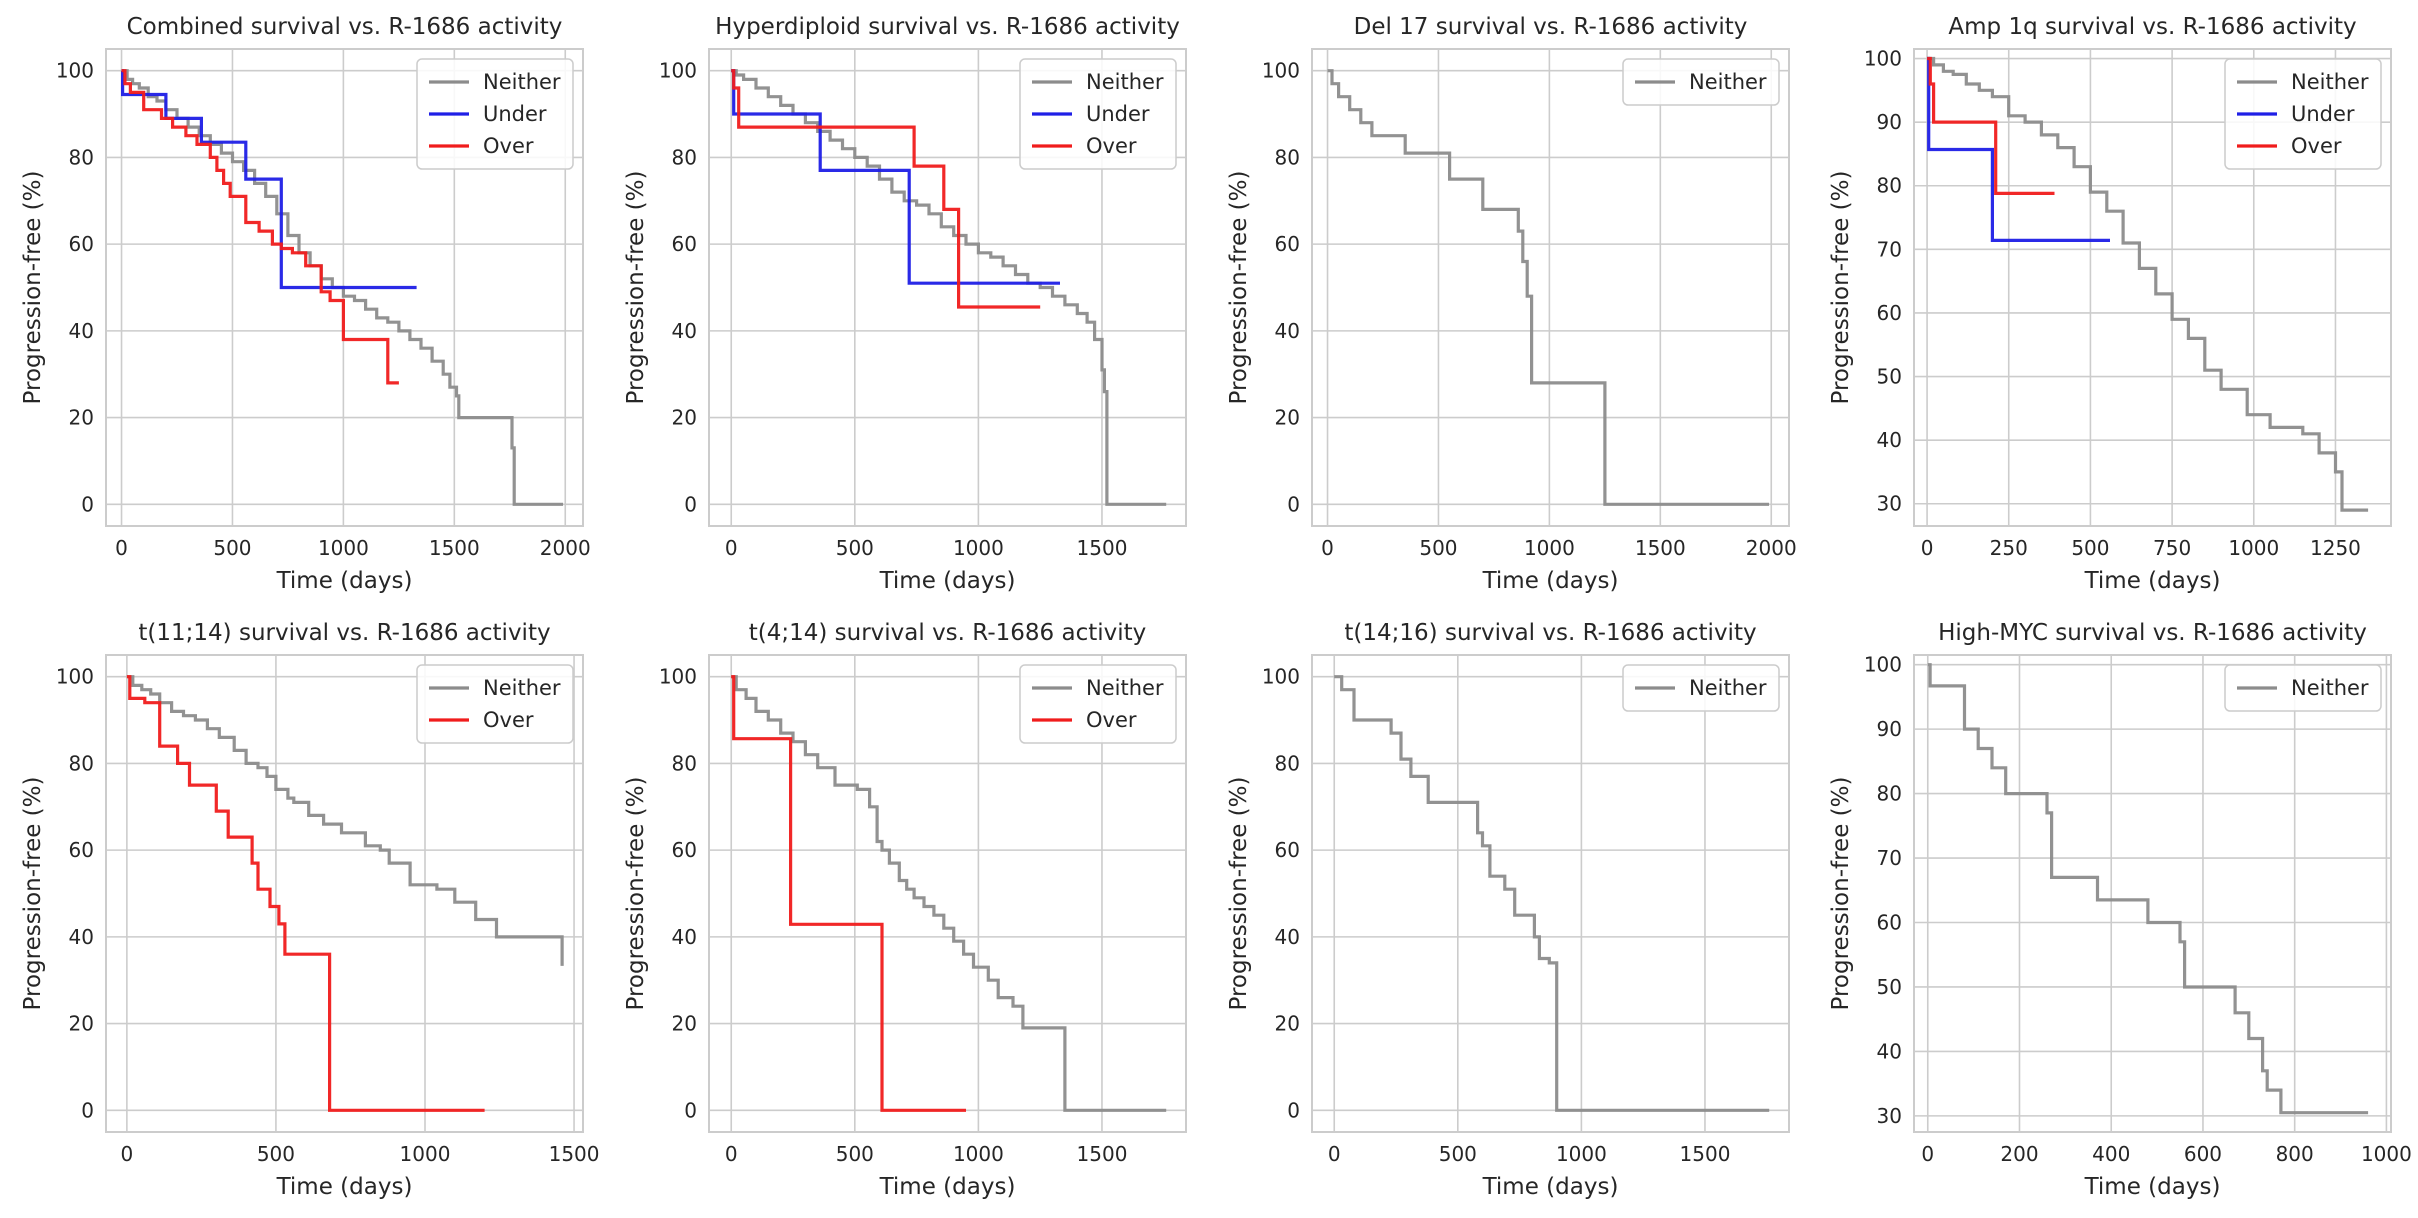 Image resolution: width=2418 pixels, height=1218 pixels. Describe the element at coordinates (1889, 923) in the screenshot. I see `chart-8-y-tick-label: 60` at that location.